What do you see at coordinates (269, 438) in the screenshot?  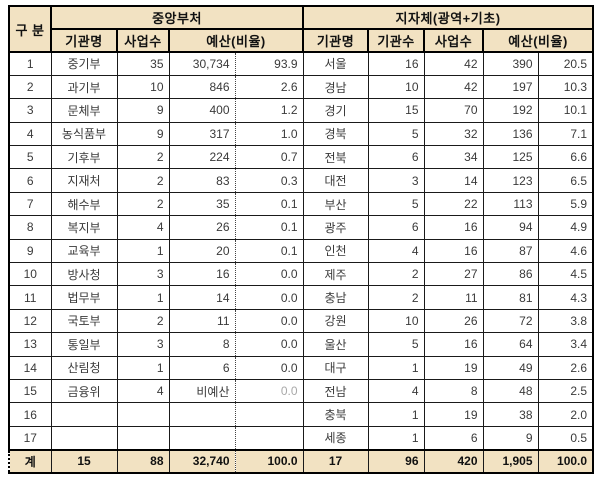 I see `central-ratio-cell` at bounding box center [269, 438].